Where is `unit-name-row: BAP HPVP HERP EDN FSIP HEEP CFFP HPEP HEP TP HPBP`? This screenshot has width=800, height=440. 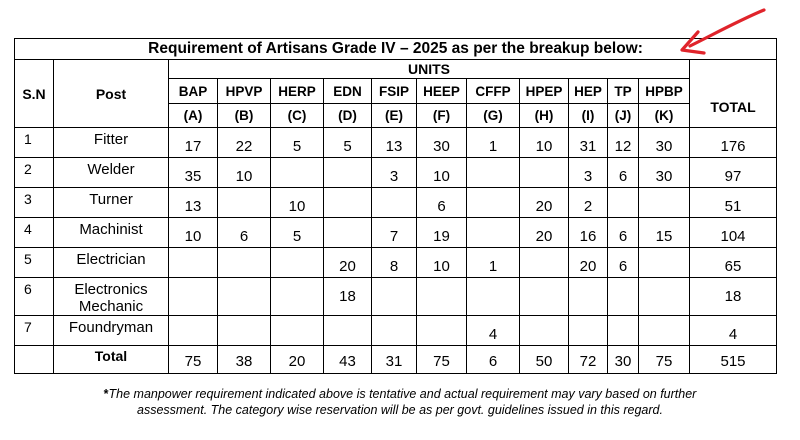
unit-name-row: BAP HPVP HERP EDN FSIP HEEP CFFP HPEP HEP TP HPBP is located at coordinates (396, 91).